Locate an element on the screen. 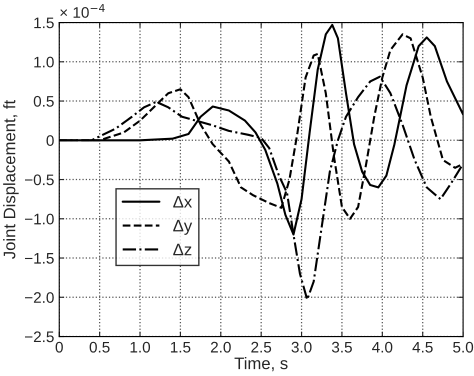 This screenshot has width=474, height=376. legend-label: Δx is located at coordinates (182, 202).